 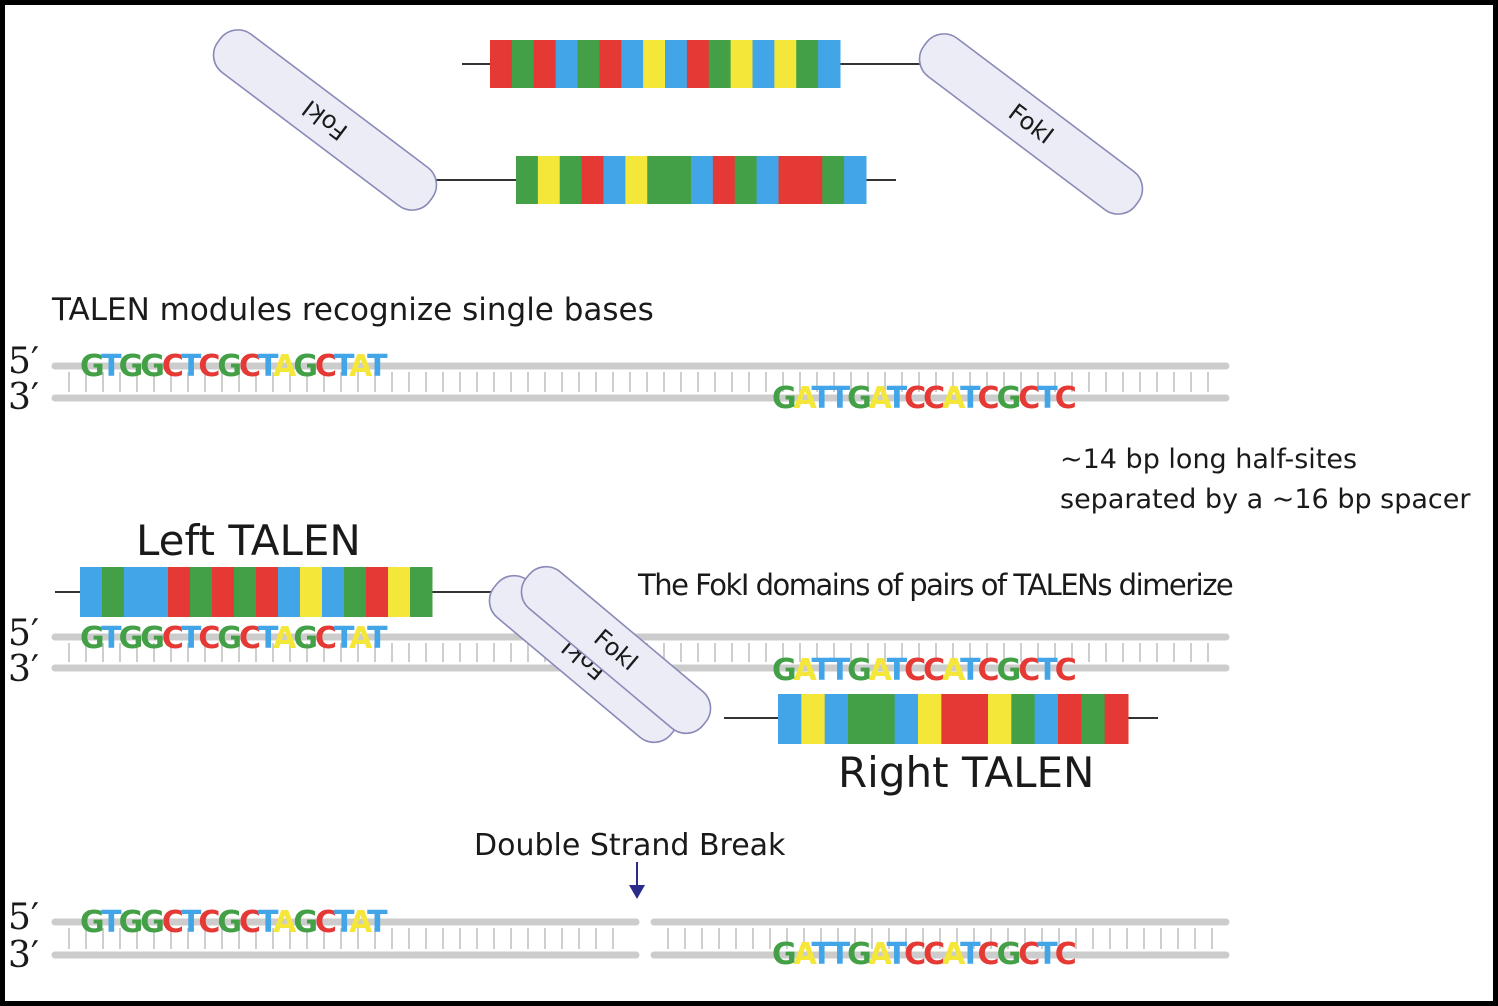 What do you see at coordinates (966, 772) in the screenshot?
I see `right-talen-label: Right TALEN` at bounding box center [966, 772].